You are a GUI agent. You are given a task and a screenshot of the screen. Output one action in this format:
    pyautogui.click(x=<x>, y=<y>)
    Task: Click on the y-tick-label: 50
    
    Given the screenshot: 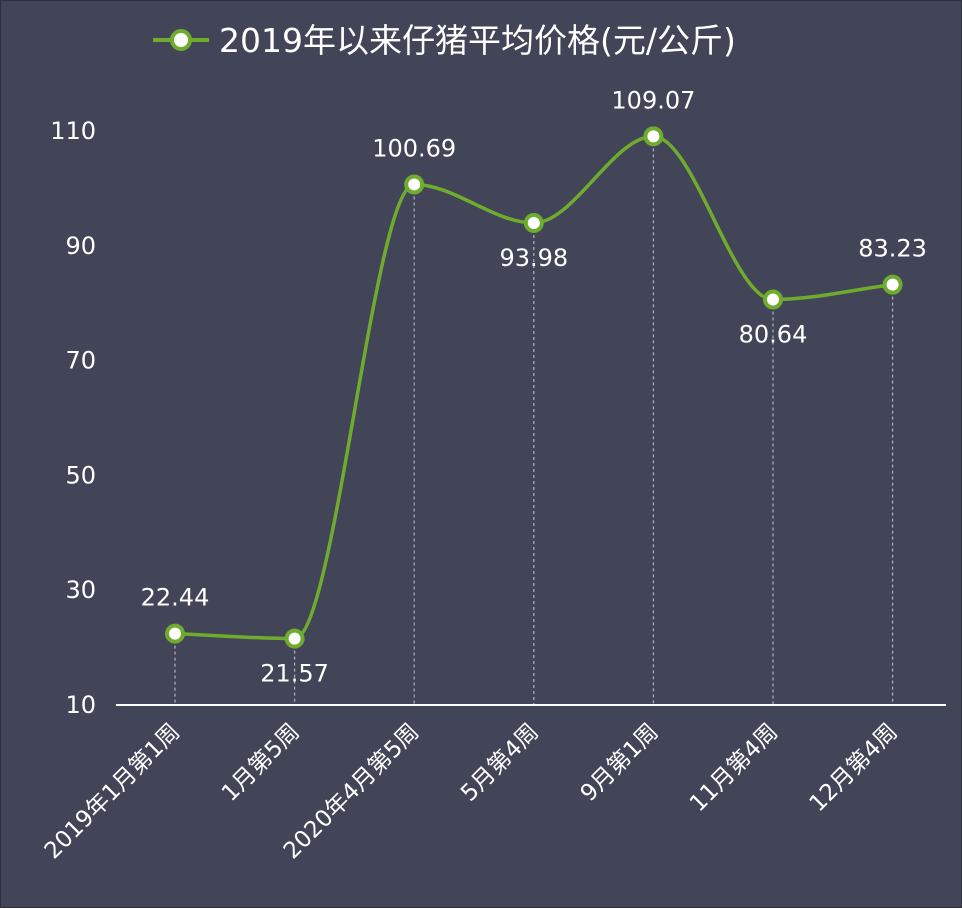 What is the action you would take?
    pyautogui.click(x=80, y=475)
    